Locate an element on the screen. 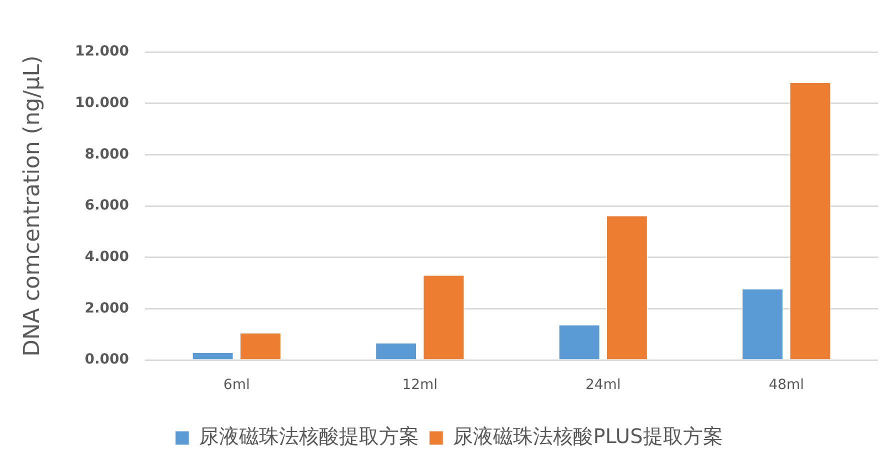  y-tick-label: 10.000 is located at coordinates (102, 102).